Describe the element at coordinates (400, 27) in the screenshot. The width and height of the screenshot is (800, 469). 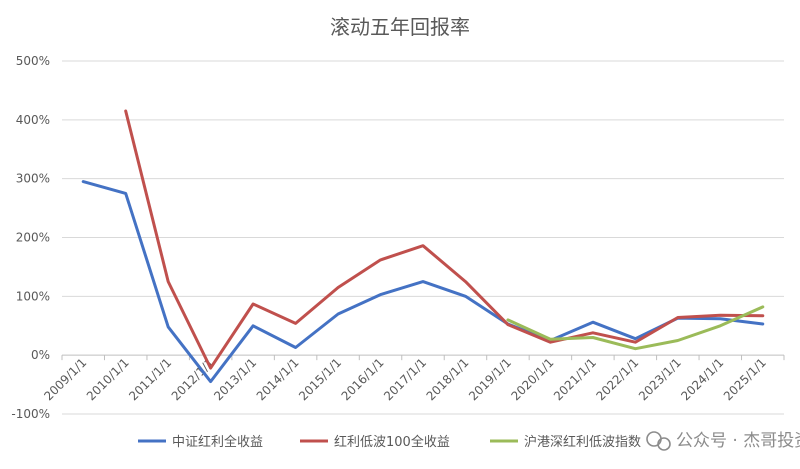
I see `chart-title: 滚动五年回报率` at that location.